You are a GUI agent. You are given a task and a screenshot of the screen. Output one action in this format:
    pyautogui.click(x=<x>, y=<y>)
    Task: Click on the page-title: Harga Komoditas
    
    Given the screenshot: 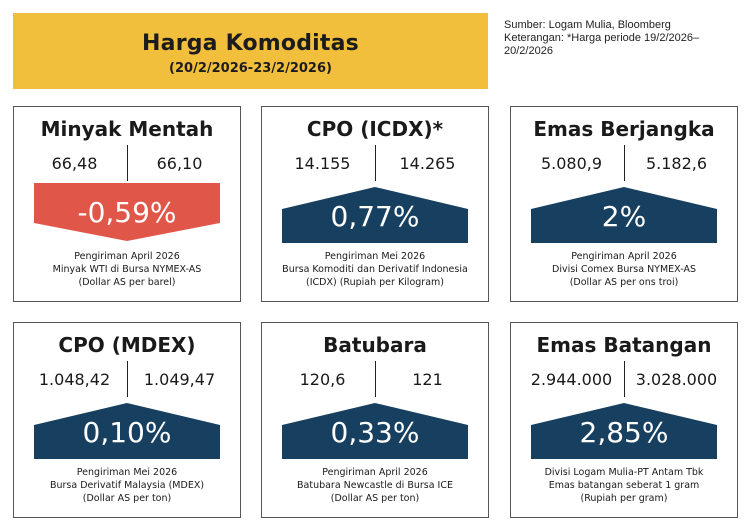 What is the action you would take?
    pyautogui.click(x=250, y=43)
    